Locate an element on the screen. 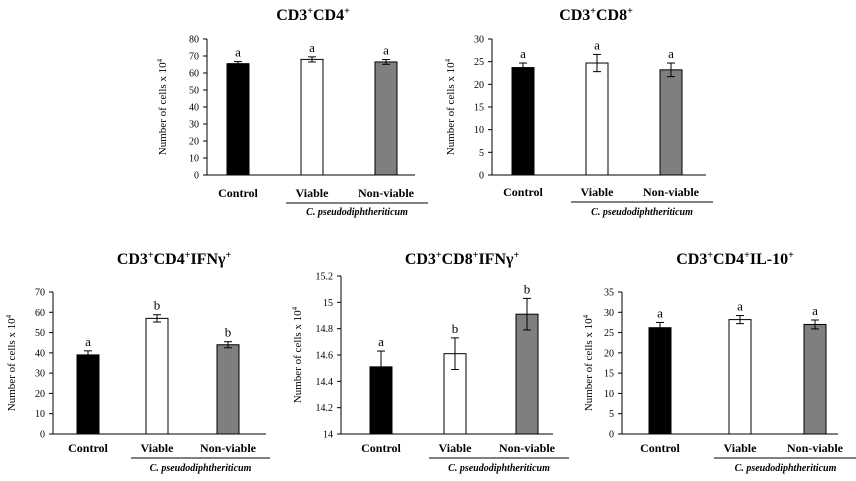 The height and width of the screenshot is (481, 856). chart-title: CD3+CD8+IFNγ+ is located at coordinates (462, 259).